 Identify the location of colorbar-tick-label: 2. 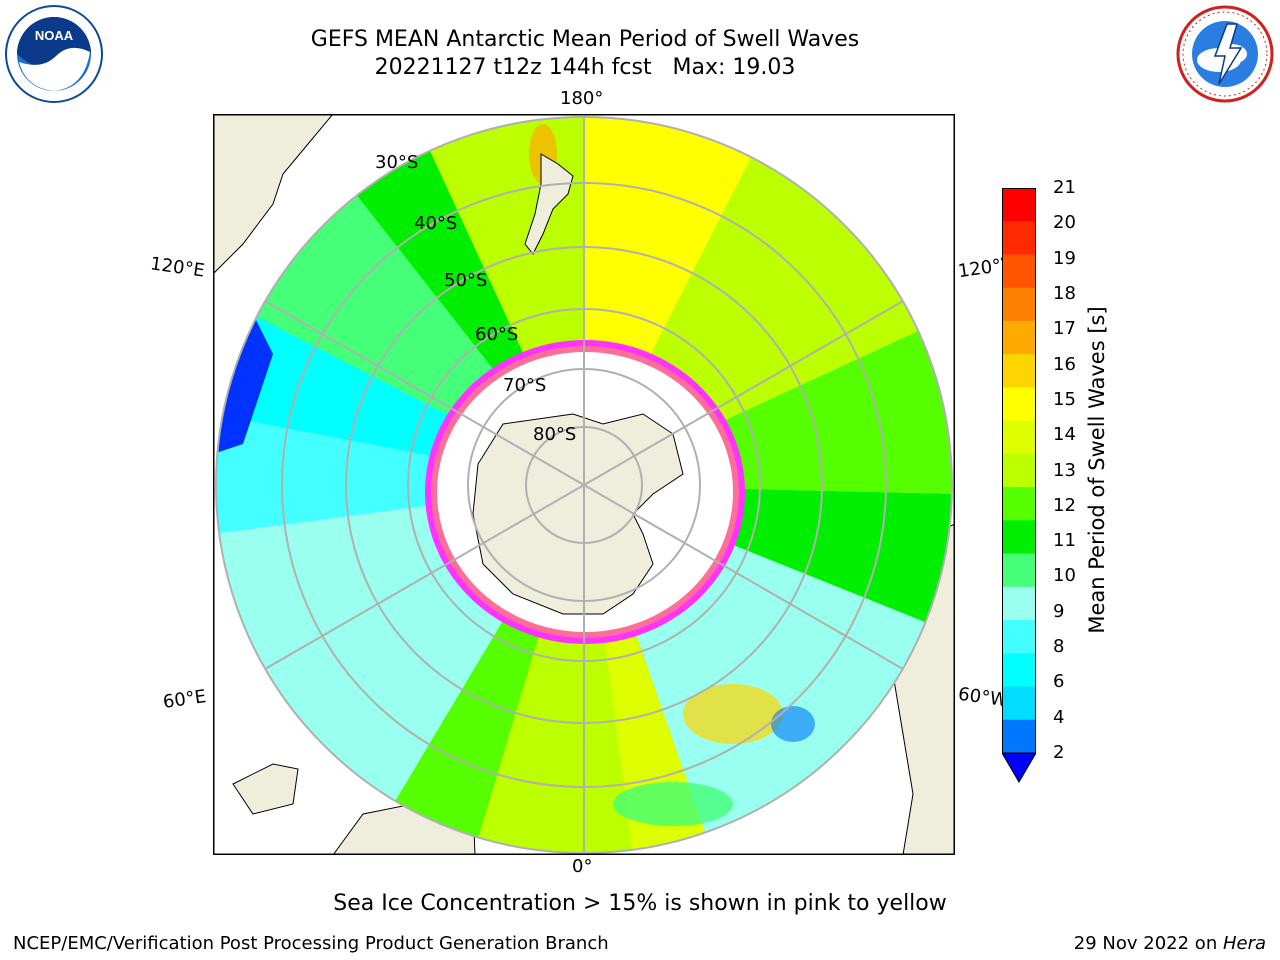
(1059, 752).